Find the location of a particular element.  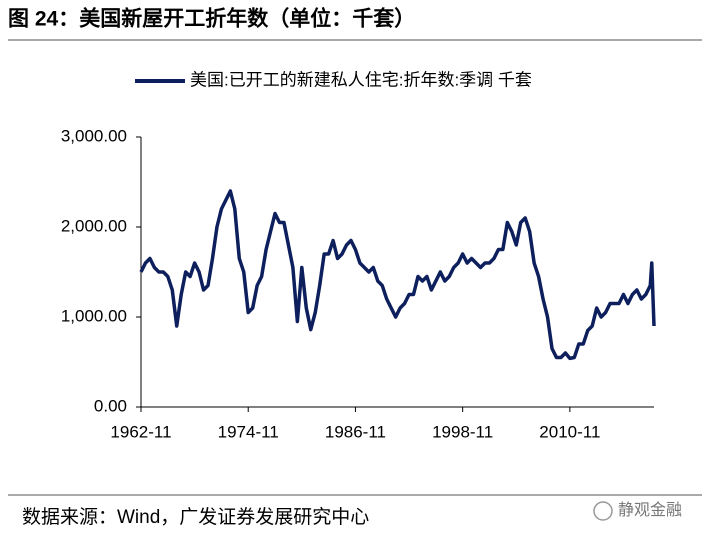

y-tick-label: 3,000.00 is located at coordinates (94, 135).